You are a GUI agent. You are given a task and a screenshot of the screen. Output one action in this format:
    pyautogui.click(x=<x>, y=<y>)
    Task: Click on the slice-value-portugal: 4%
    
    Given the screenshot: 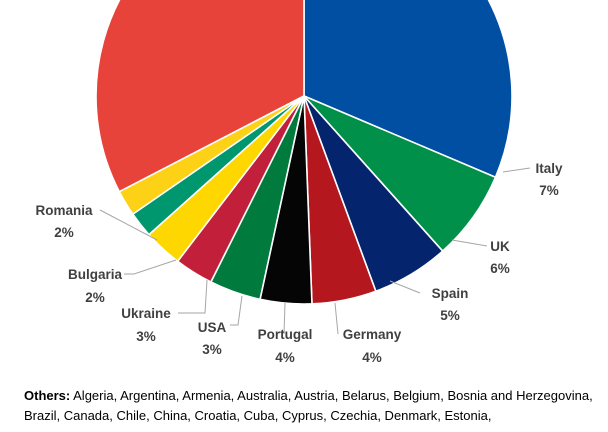 What is the action you would take?
    pyautogui.click(x=285, y=357)
    